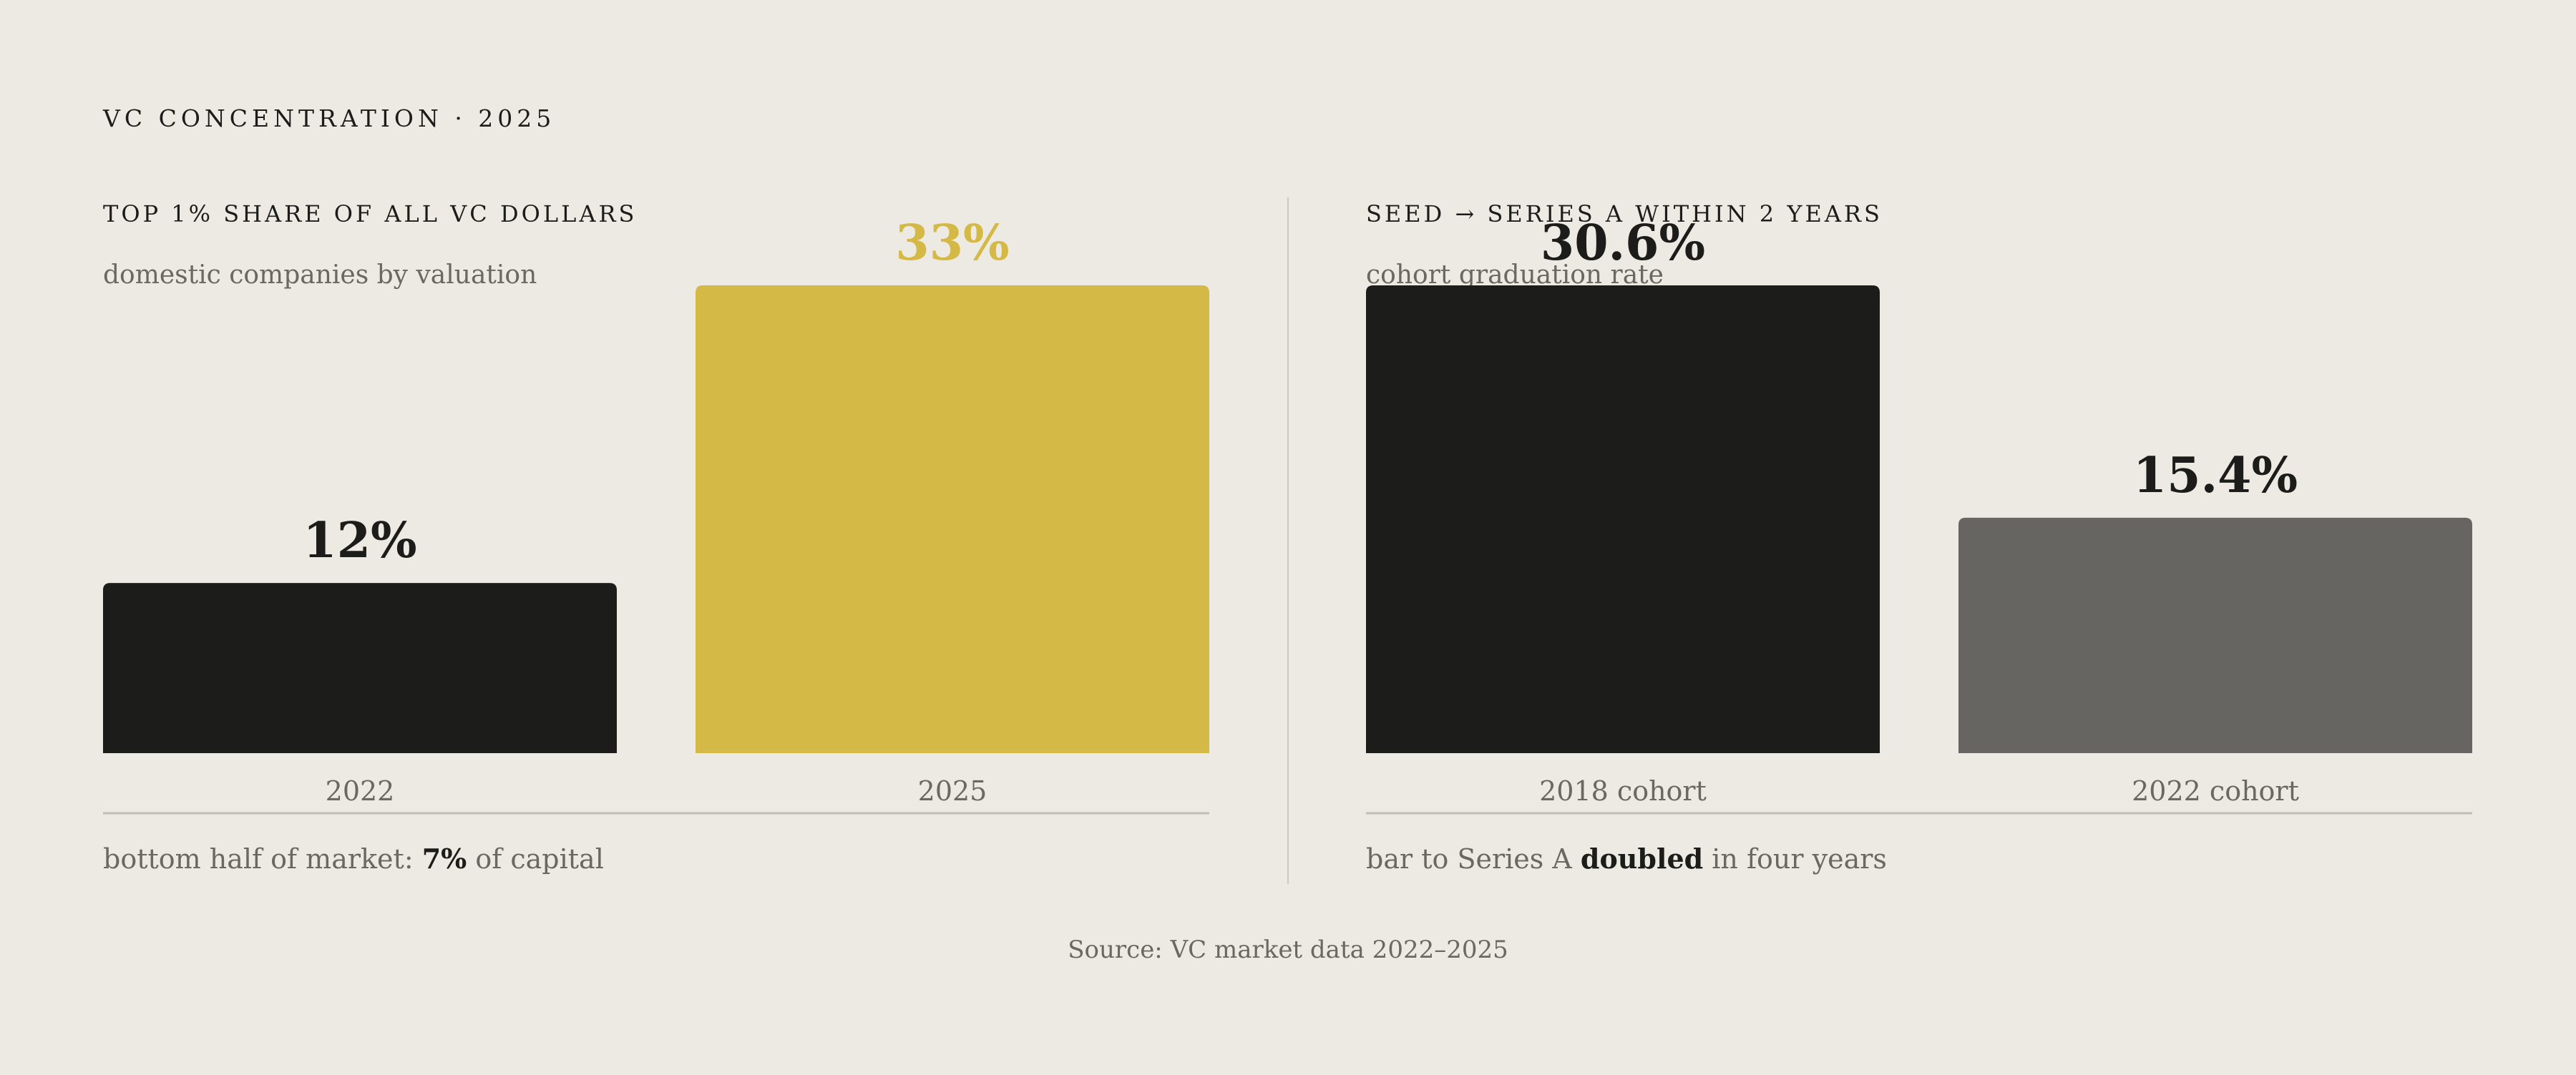  Describe the element at coordinates (1624, 213) in the screenshot. I see `panel-2-title: SEED → SERIES A WITHIN 2 YEARS` at that location.